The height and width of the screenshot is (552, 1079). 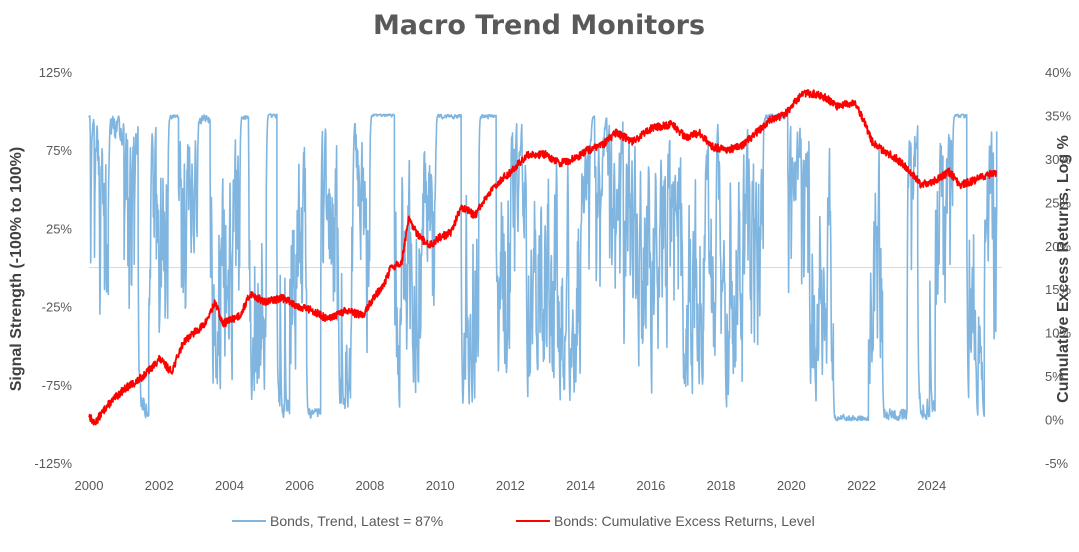 What do you see at coordinates (59, 150) in the screenshot?
I see `y-left-tick-label: 75%` at bounding box center [59, 150].